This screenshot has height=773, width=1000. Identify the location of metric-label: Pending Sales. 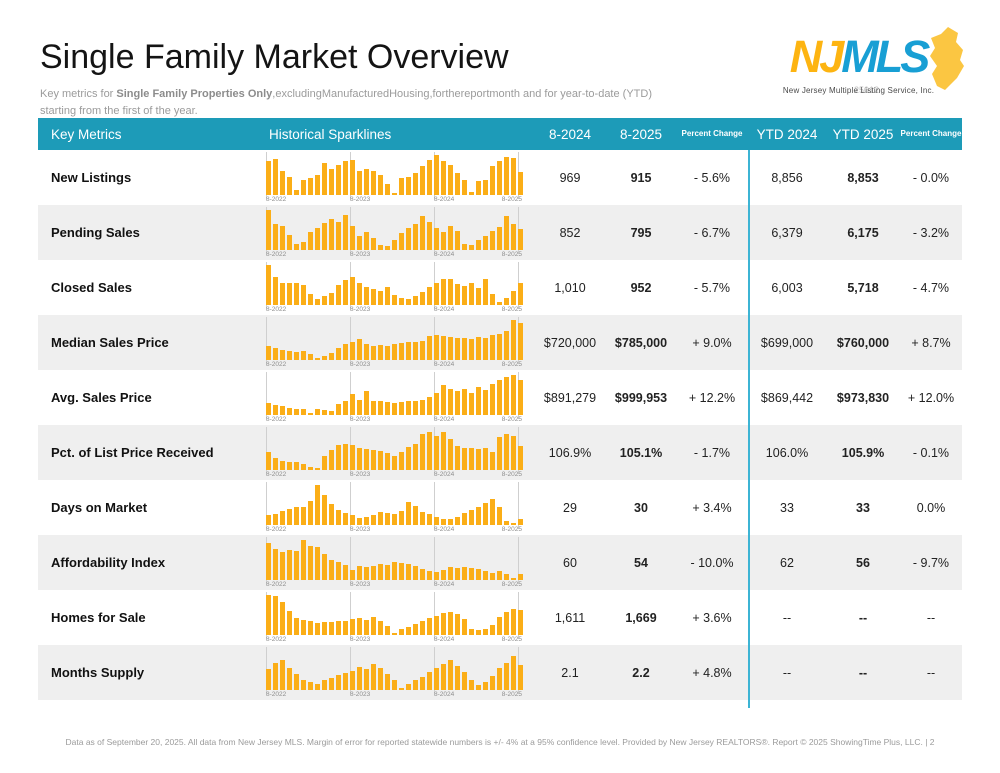
(95, 232).